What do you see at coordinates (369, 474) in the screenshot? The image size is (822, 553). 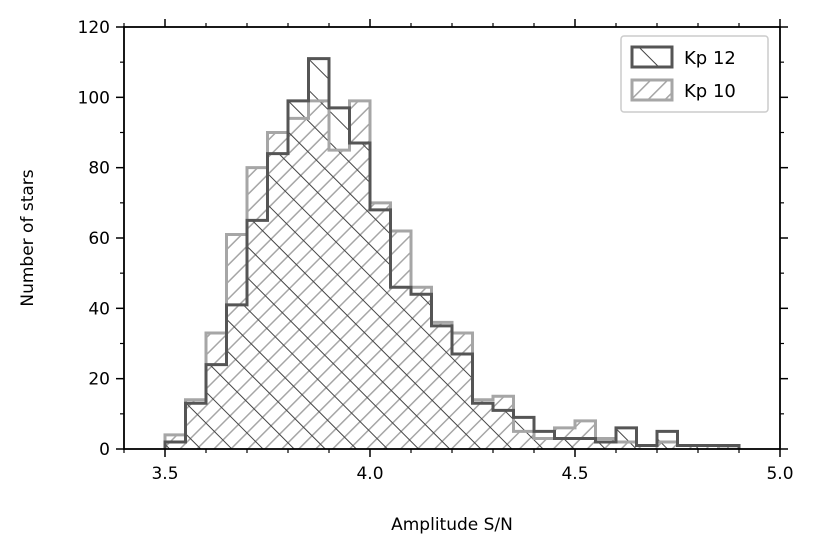 I see `x-tick-label-1: 4.0` at bounding box center [369, 474].